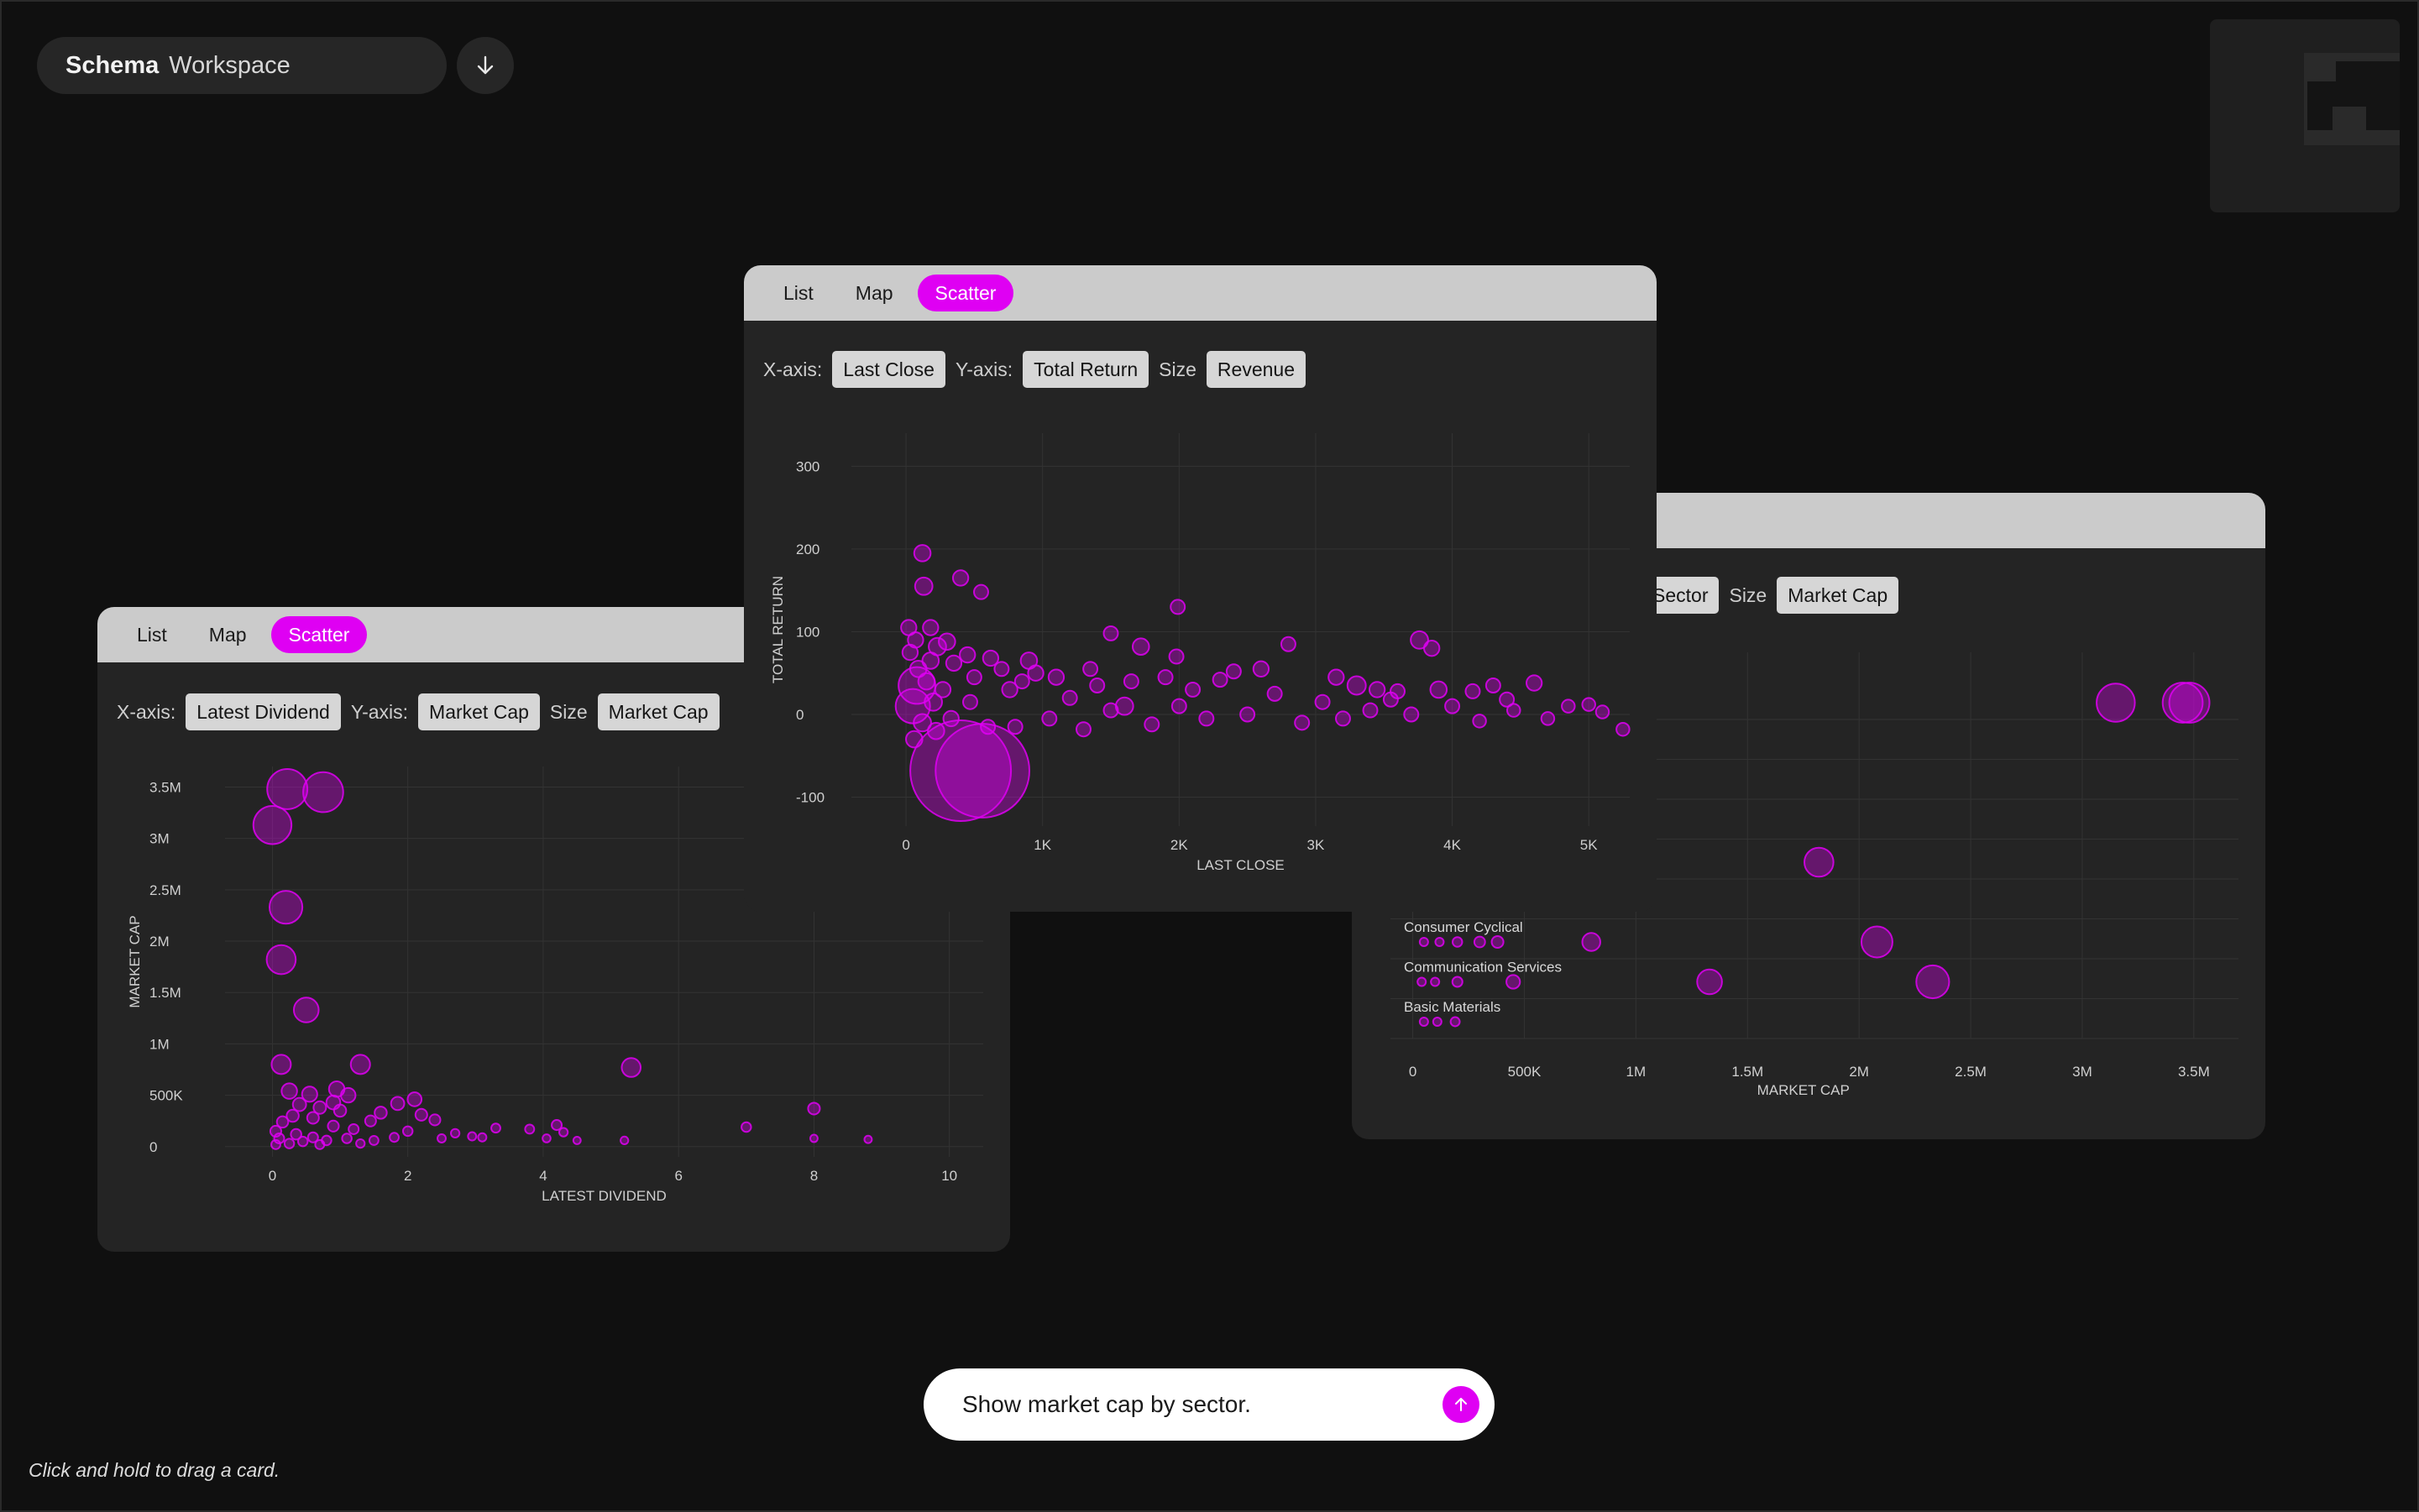 The image size is (2419, 1512). What do you see at coordinates (135, 961) in the screenshot?
I see `y-axis-title: MARKET CAP` at bounding box center [135, 961].